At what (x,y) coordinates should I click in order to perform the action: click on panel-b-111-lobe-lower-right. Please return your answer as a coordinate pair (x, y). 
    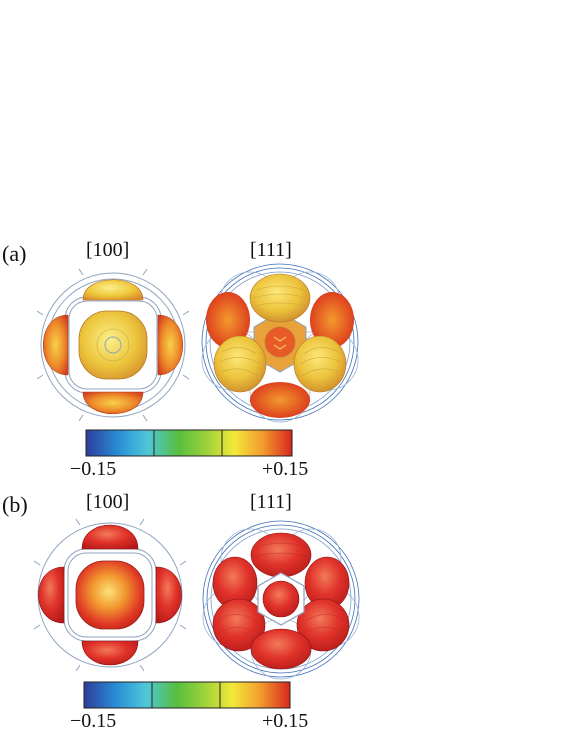
    Looking at the image, I should click on (323, 625).